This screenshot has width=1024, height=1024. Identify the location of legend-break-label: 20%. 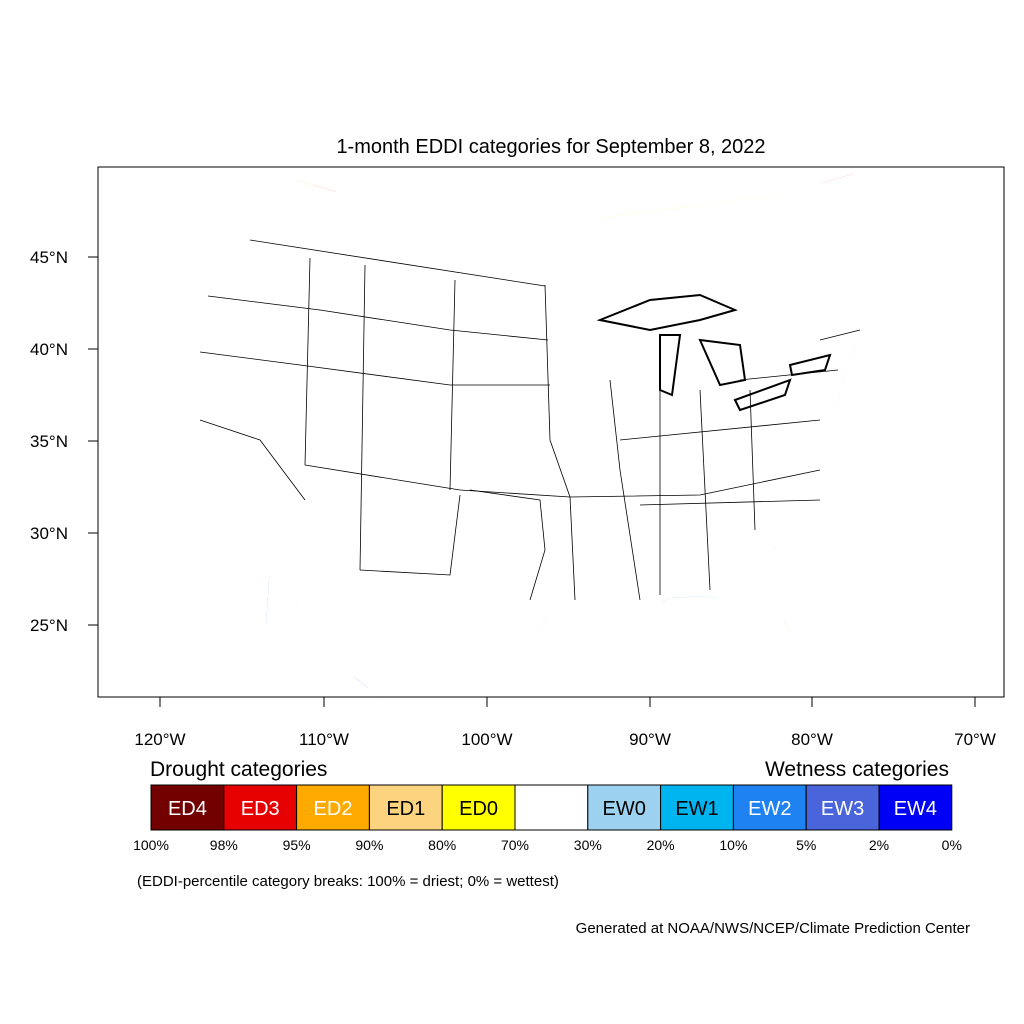
(661, 845).